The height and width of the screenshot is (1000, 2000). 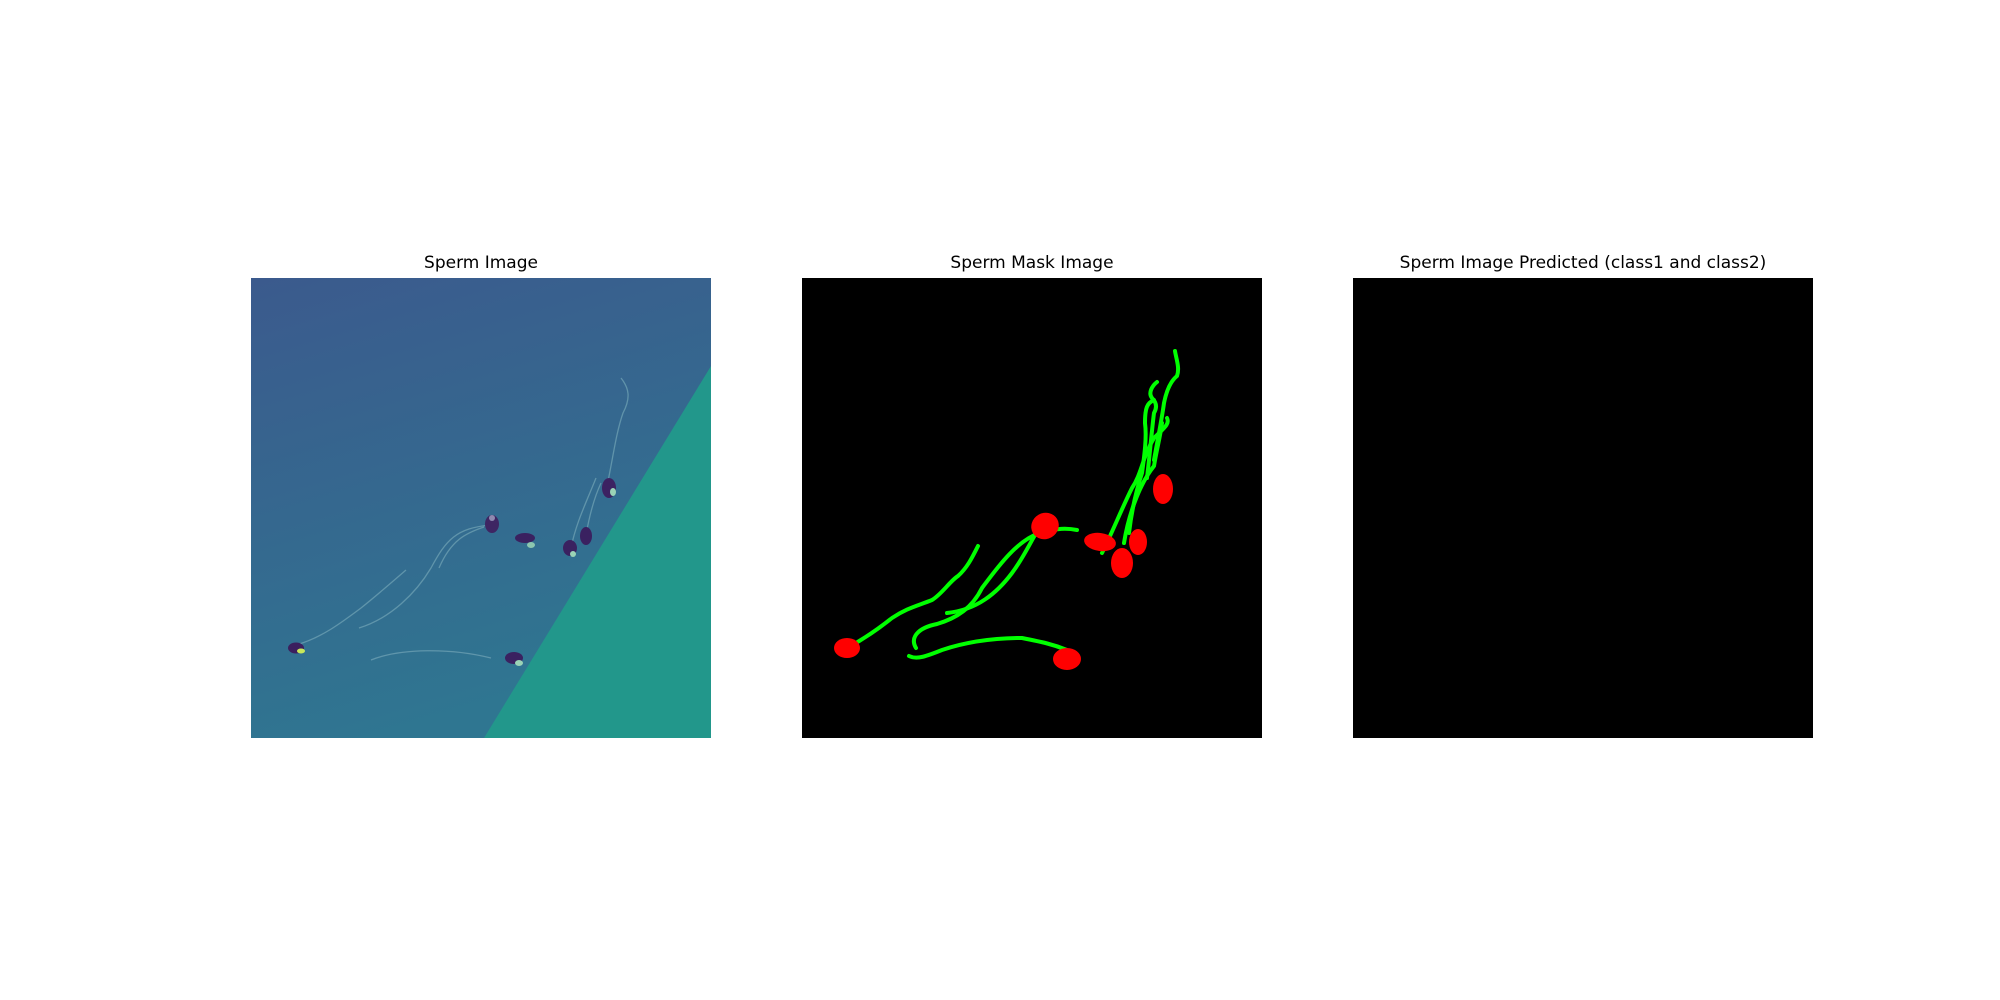 What do you see at coordinates (1032, 263) in the screenshot?
I see `sperm-mask-title: Sperm Mask Image` at bounding box center [1032, 263].